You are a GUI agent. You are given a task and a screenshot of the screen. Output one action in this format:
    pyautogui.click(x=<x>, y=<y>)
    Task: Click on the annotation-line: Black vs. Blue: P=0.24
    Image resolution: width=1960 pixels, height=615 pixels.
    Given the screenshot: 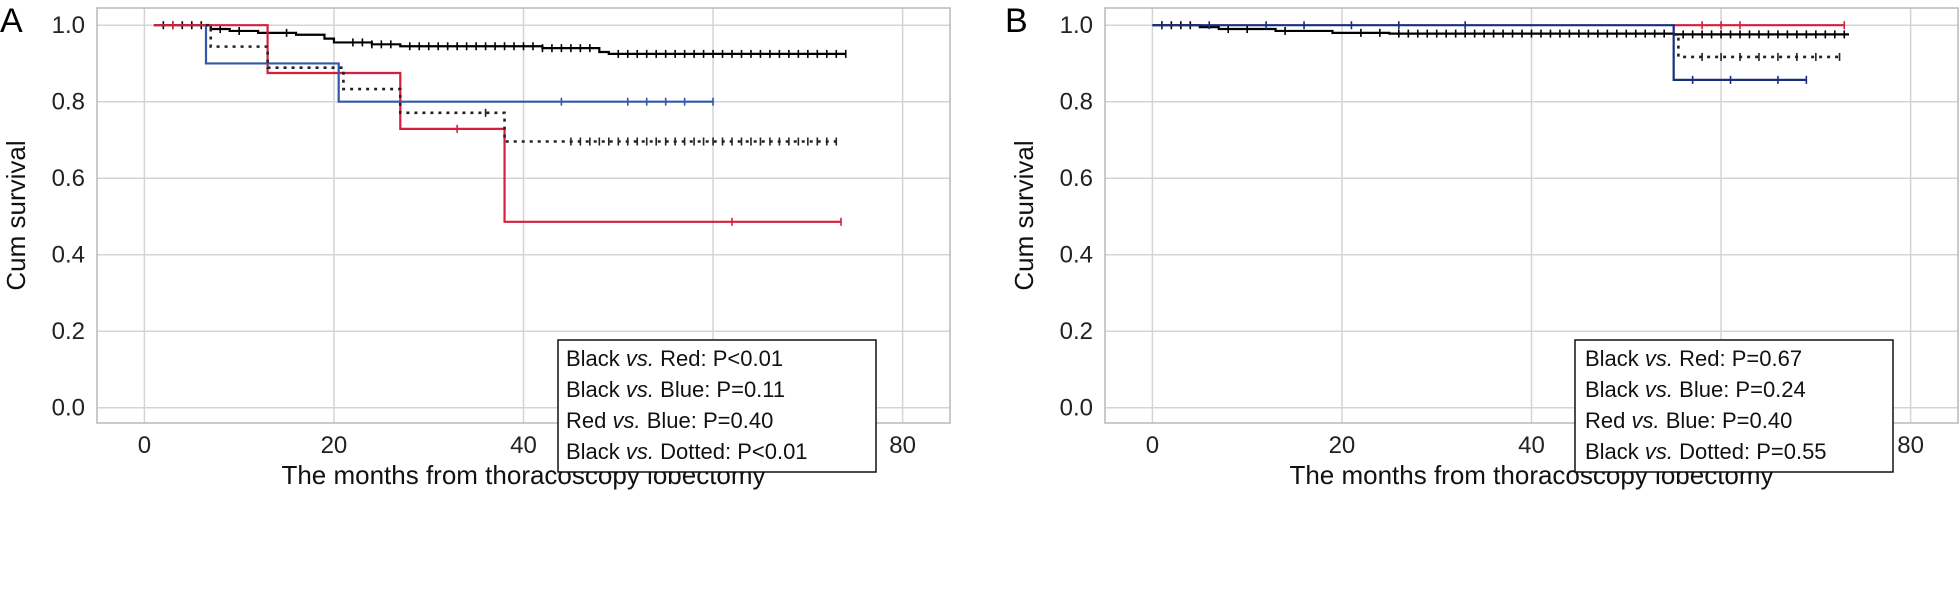 What is the action you would take?
    pyautogui.click(x=1695, y=389)
    